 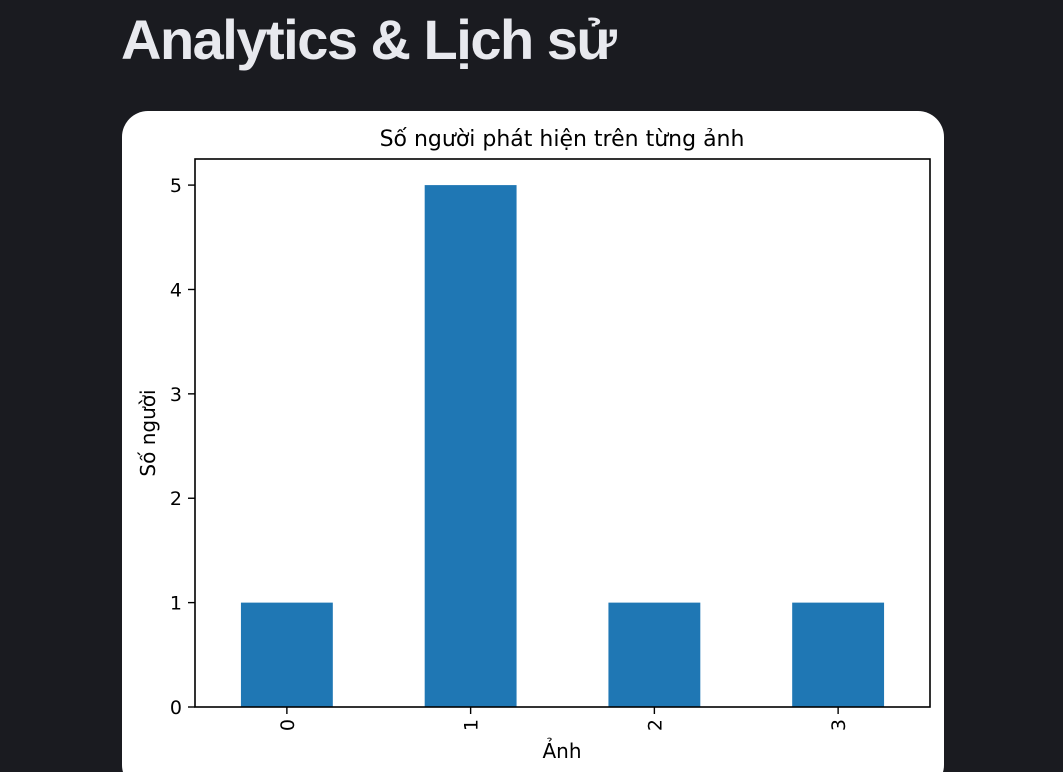 What do you see at coordinates (562, 139) in the screenshot?
I see `chart-title: Số người phát hiện trên từng ảnh` at bounding box center [562, 139].